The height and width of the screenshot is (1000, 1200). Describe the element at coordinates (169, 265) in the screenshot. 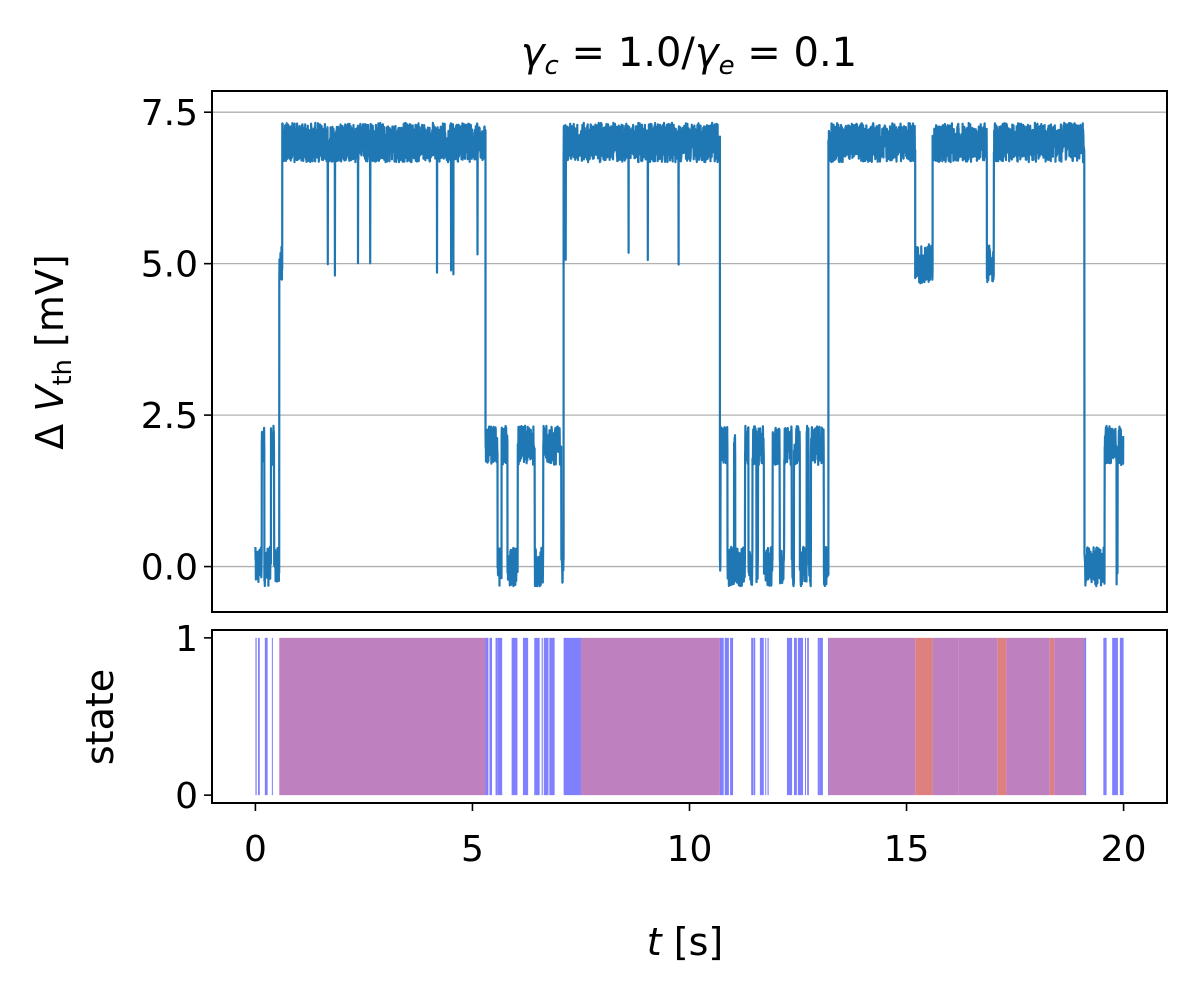

I see `top-y-tick-label: 5.0` at that location.